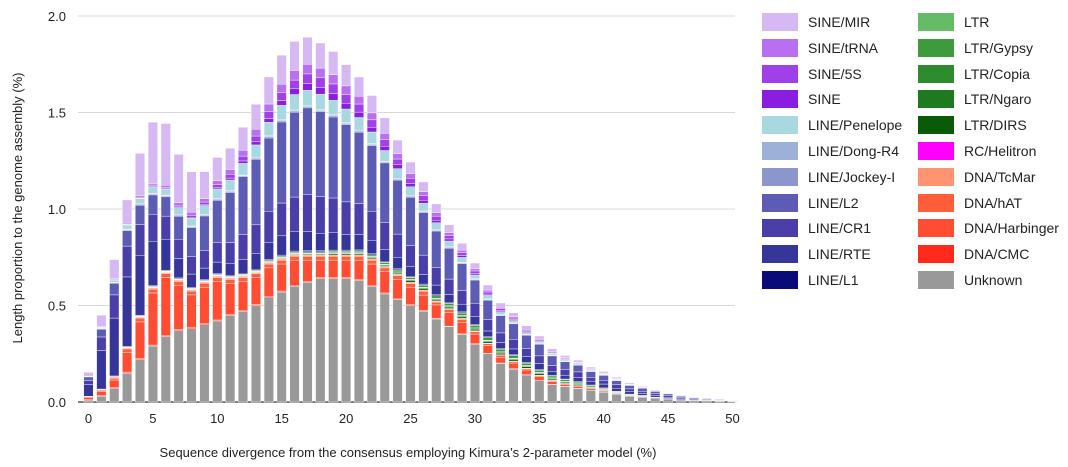 Image resolution: width=1068 pixels, height=467 pixels. I want to click on x-tick-label: 35, so click(539, 418).